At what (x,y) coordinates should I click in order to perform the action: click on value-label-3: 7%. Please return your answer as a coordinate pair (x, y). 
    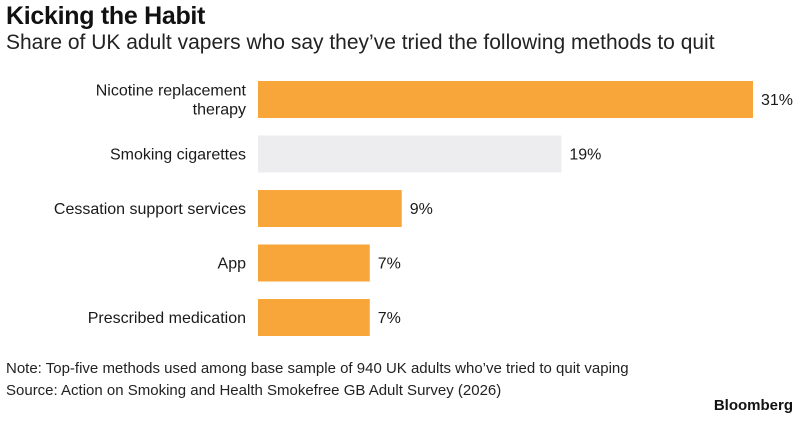
    Looking at the image, I should click on (389, 264).